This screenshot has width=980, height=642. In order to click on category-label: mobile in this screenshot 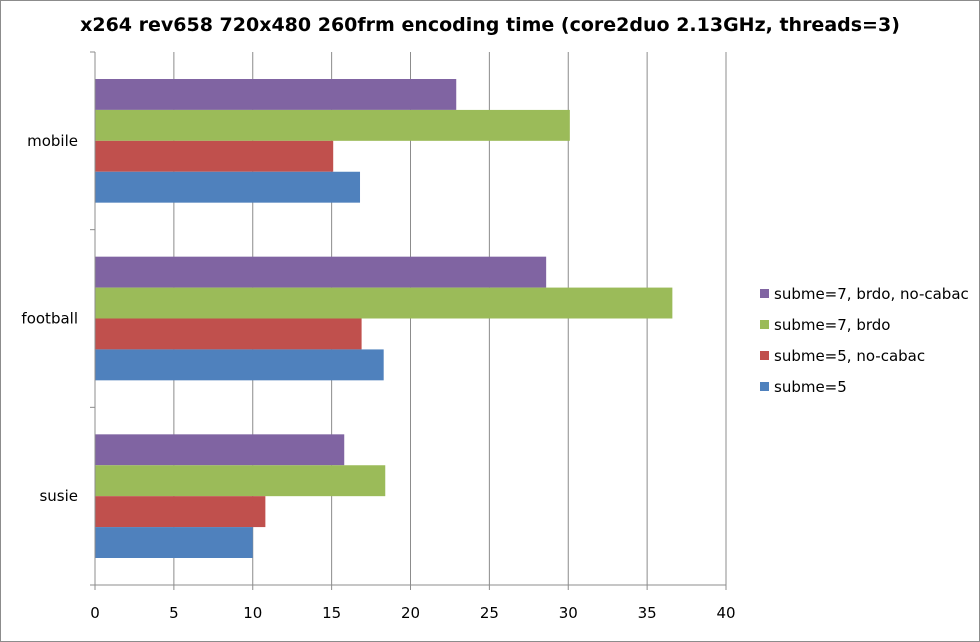, I will do `click(52, 141)`.